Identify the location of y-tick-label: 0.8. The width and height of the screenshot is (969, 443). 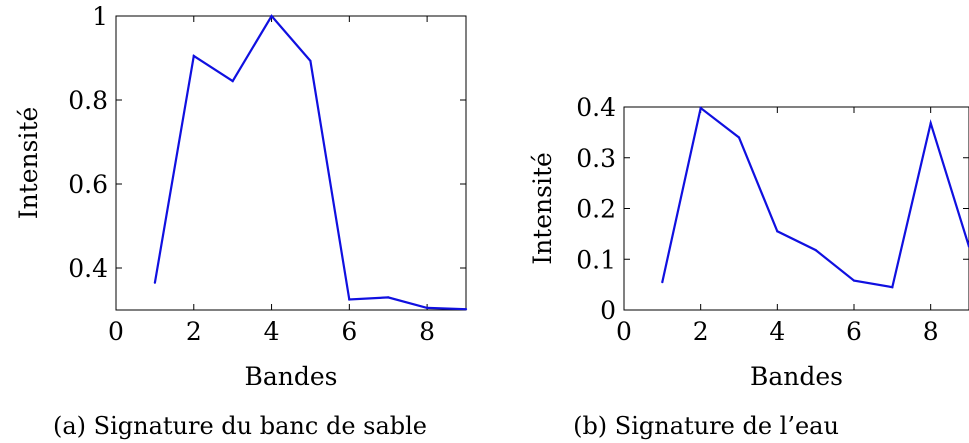
(88, 100).